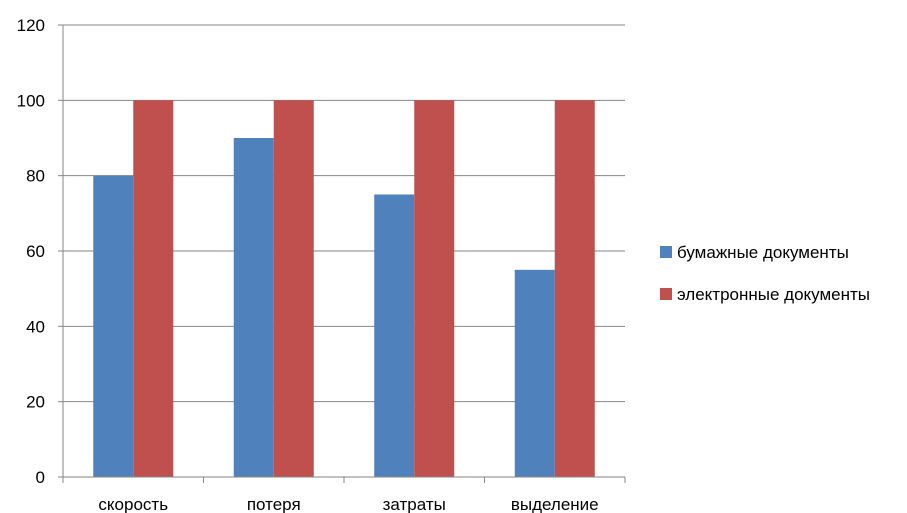  I want to click on x-tick-label: потеря, so click(274, 504).